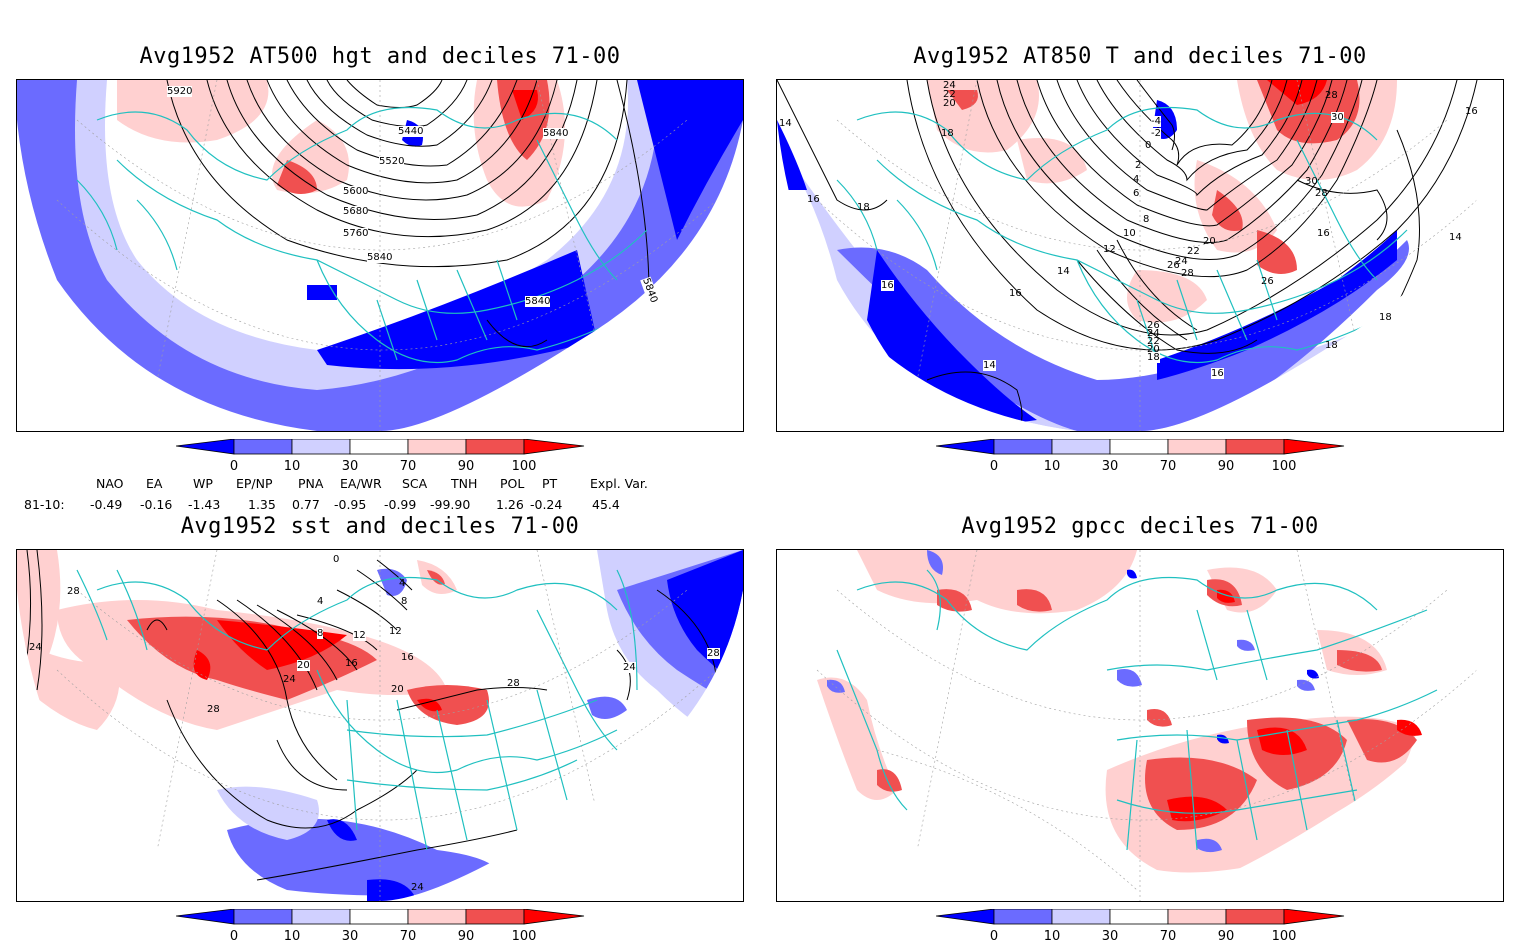 The height and width of the screenshot is (949, 1520). Describe the element at coordinates (180, 91) in the screenshot. I see `contour-label: 5920` at that location.